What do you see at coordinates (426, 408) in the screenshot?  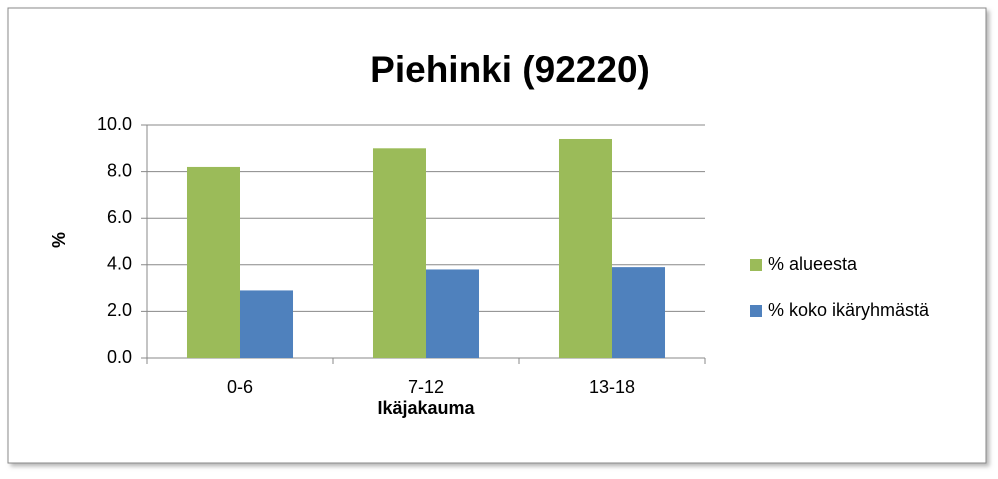 I see `x-axis-label: Ikäjakauma` at bounding box center [426, 408].